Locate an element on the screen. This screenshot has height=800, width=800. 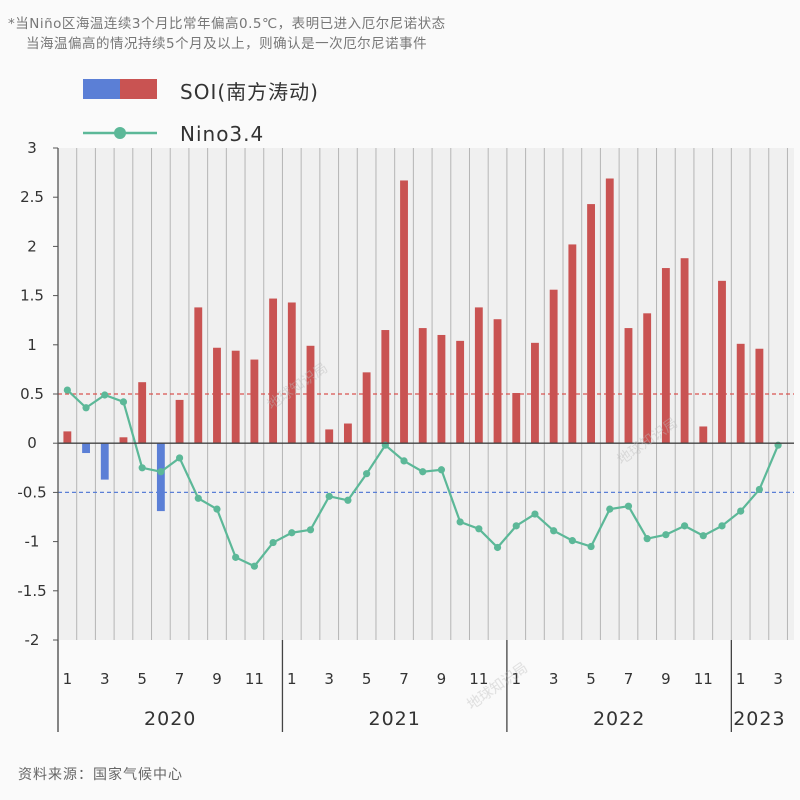
year-label: 2022 is located at coordinates (619, 719).